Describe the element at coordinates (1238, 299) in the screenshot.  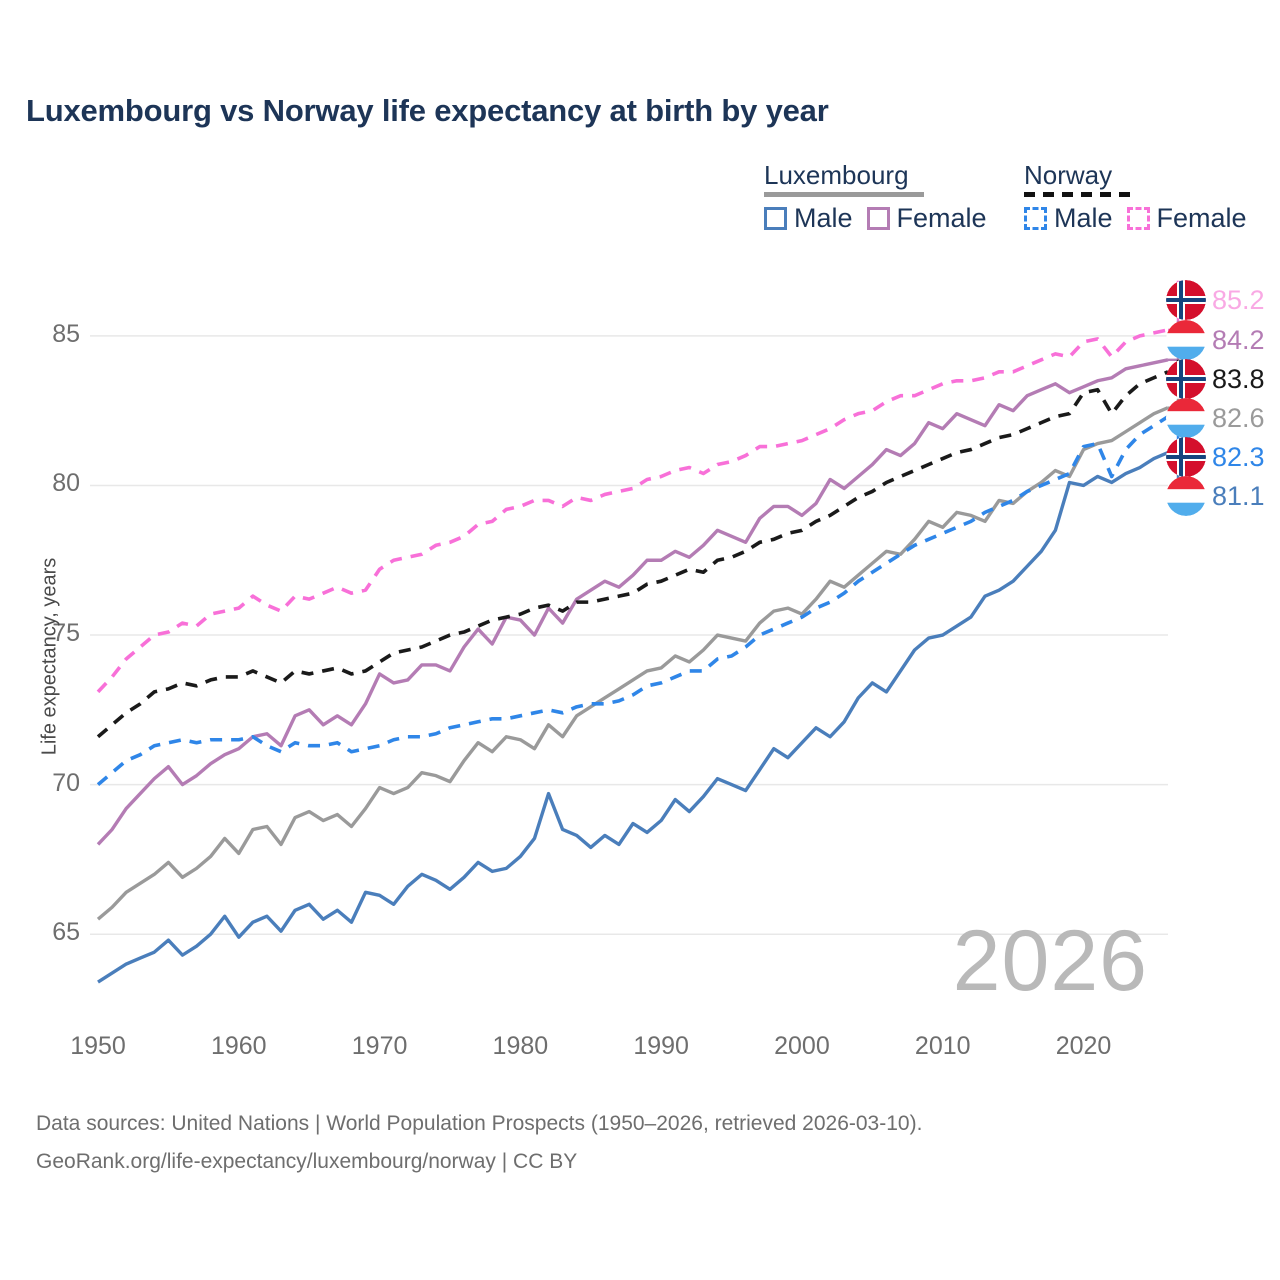
I see `endpoint-value: 85.2` at that location.